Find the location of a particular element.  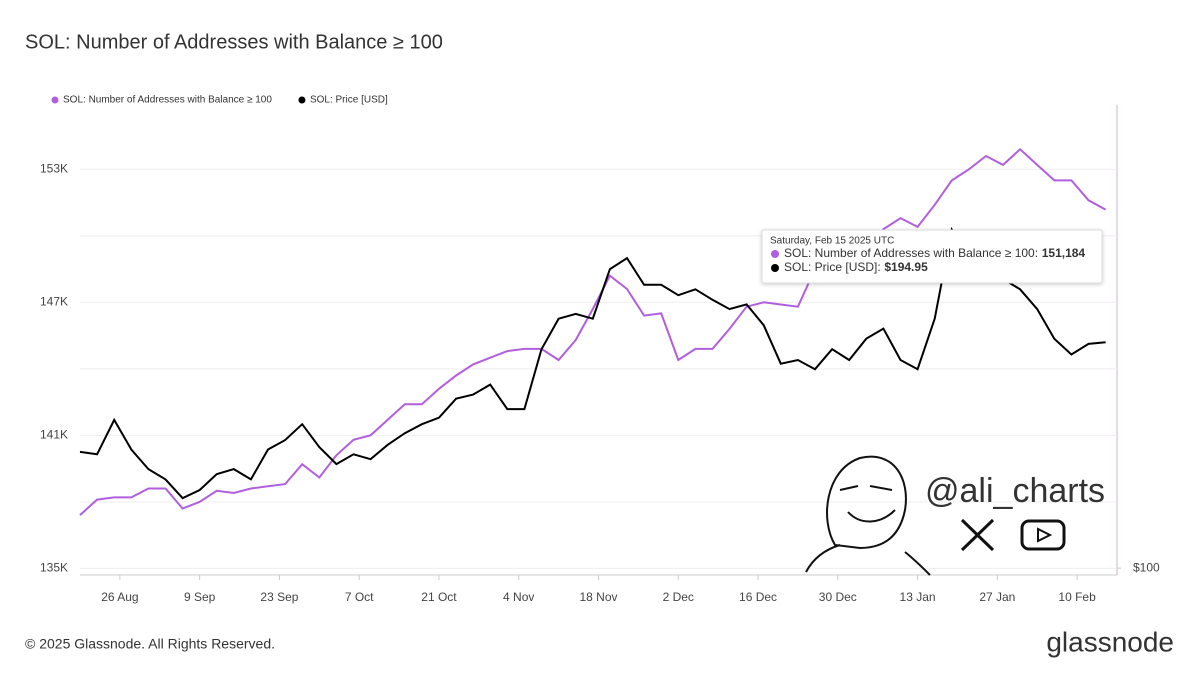

x-tick-label: 26 Aug is located at coordinates (119, 597).